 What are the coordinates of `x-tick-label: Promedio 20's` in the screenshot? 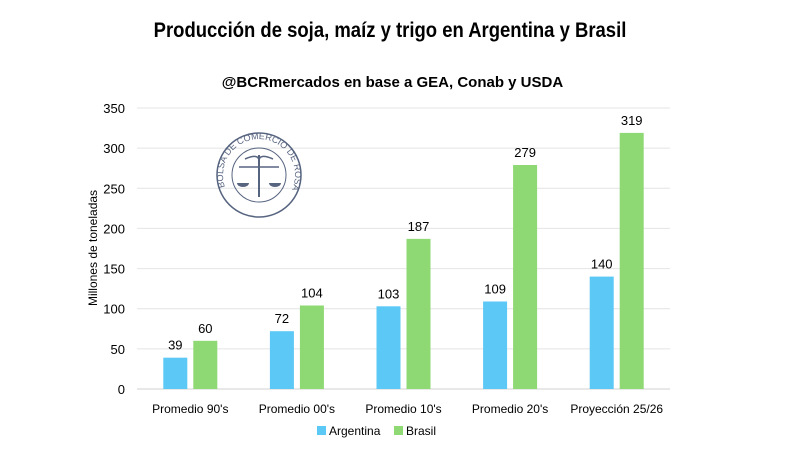 It's located at (510, 409).